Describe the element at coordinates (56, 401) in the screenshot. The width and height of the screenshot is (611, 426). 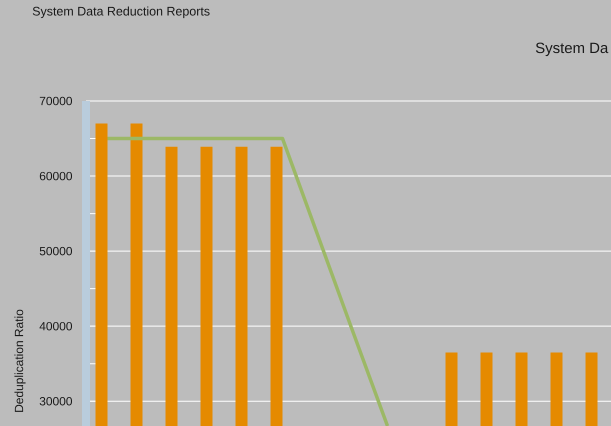
I see `y-tick-label: 30000` at that location.